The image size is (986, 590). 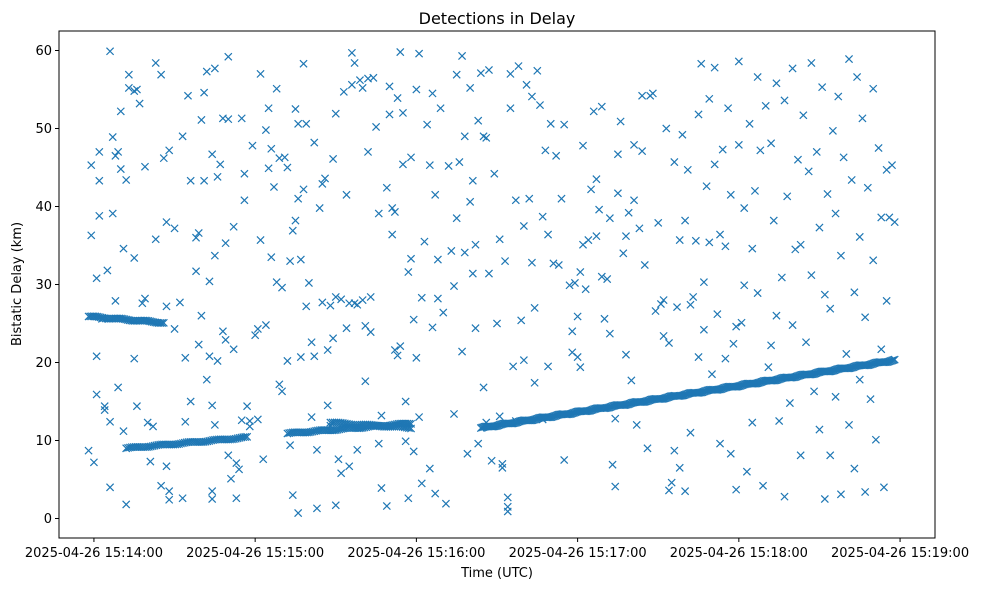 What do you see at coordinates (255, 553) in the screenshot?
I see `x-tick-label-1: 2025-04-26 15:15:00` at bounding box center [255, 553].